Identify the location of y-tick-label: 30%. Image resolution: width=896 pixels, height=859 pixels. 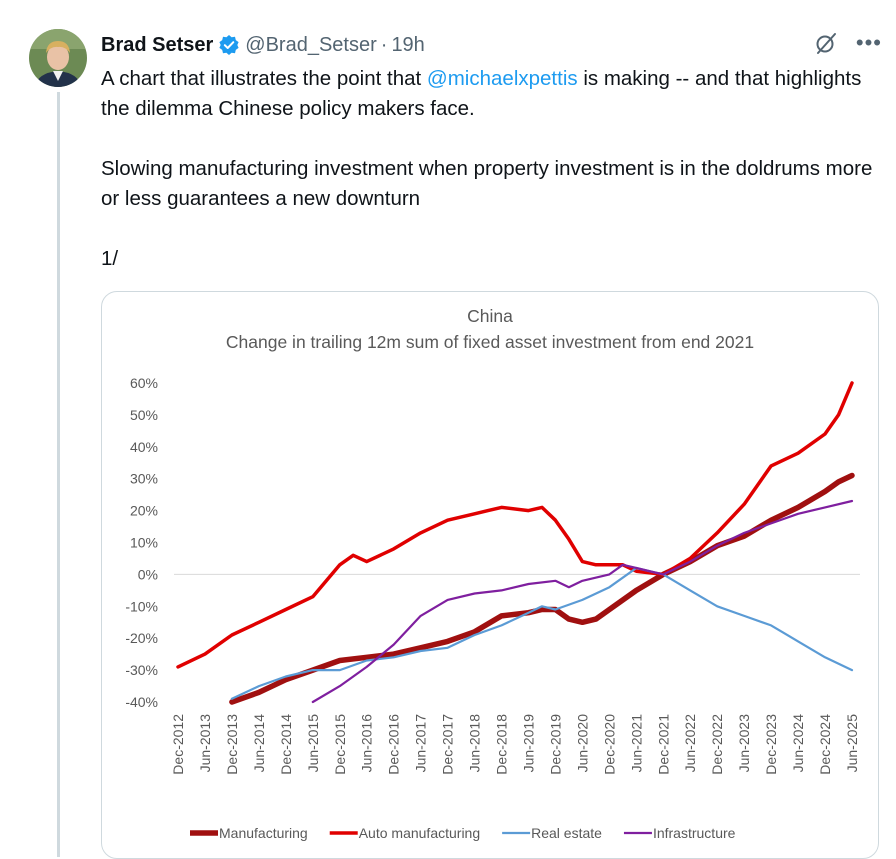
(144, 479).